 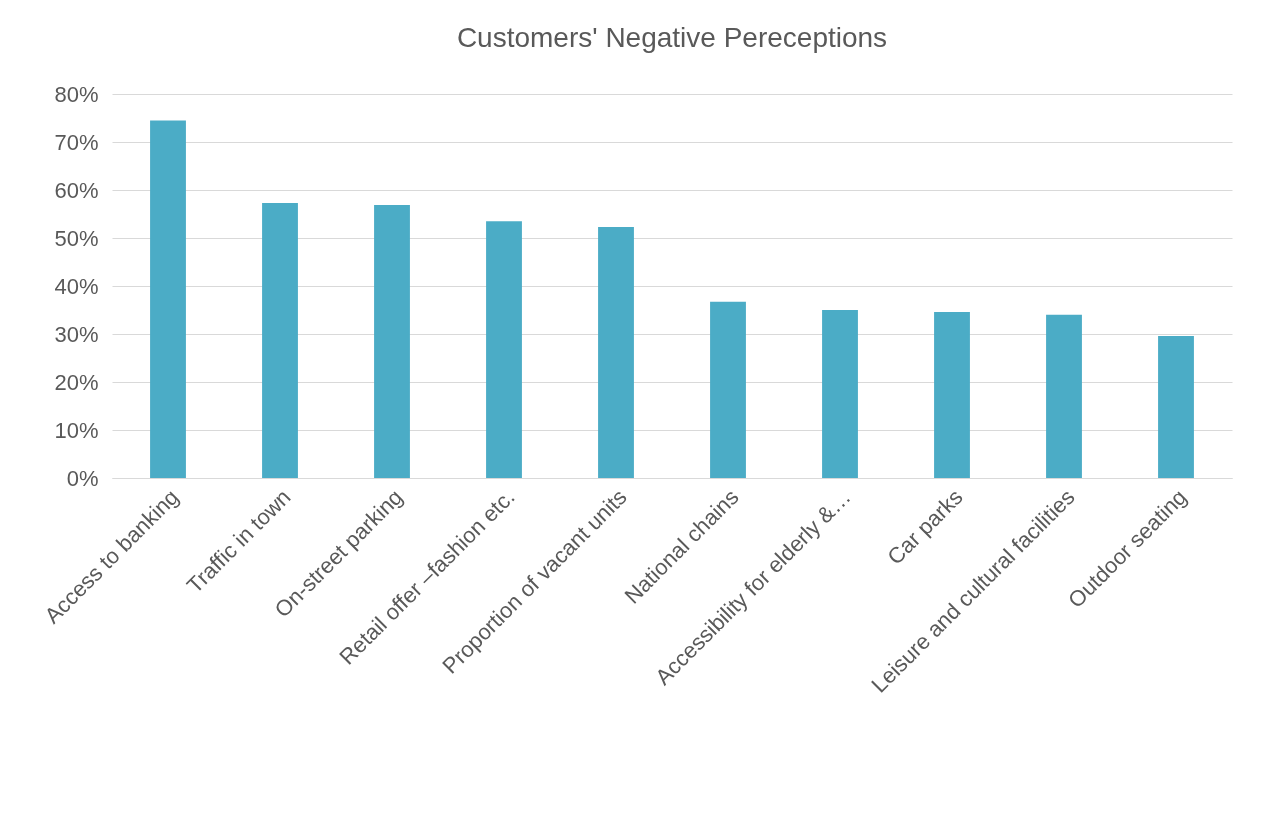 I want to click on y-tick-label: 0%, so click(x=82, y=478).